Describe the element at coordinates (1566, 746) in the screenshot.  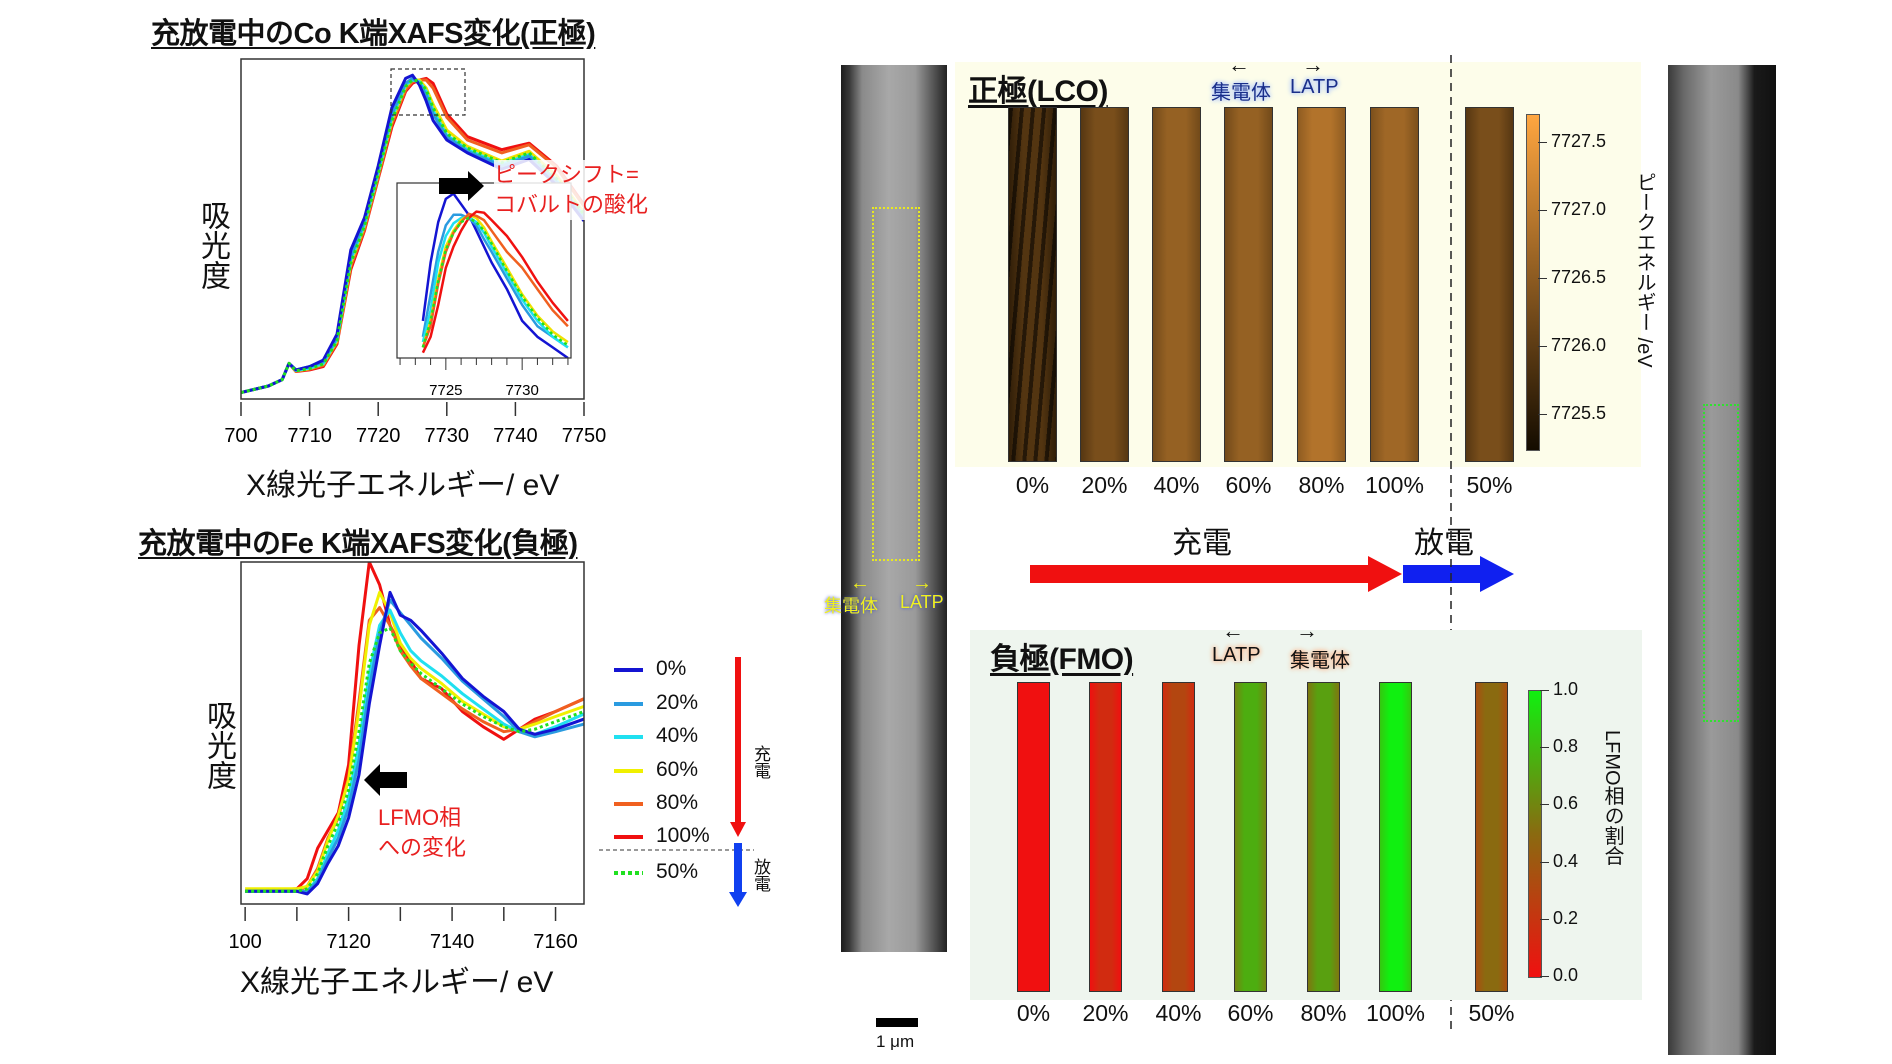
I see `colorbar-tick-label: 0.8` at that location.